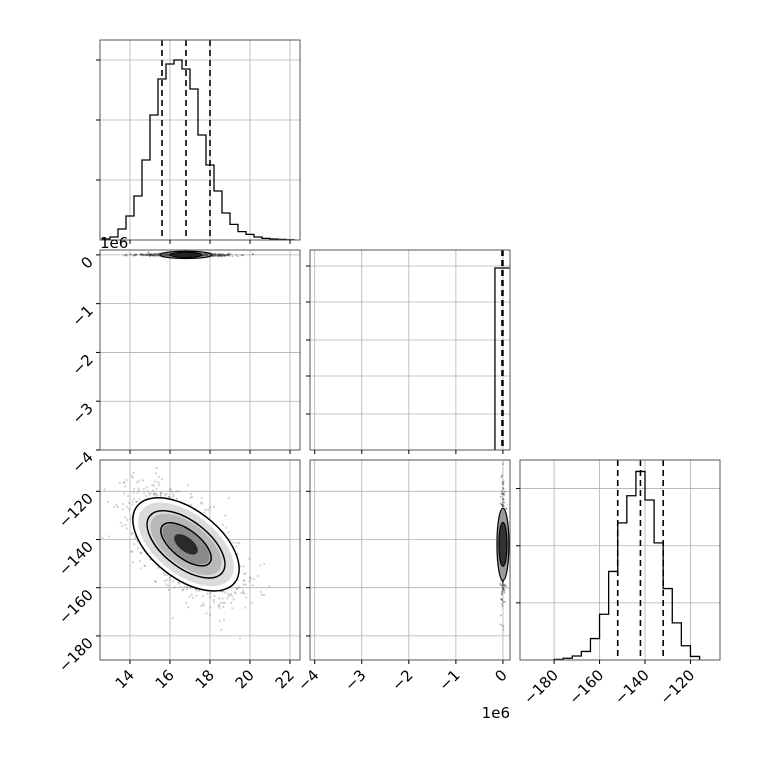 The height and width of the screenshot is (764, 760). I want to click on hist3-xtick-label: −180, so click(541, 687).